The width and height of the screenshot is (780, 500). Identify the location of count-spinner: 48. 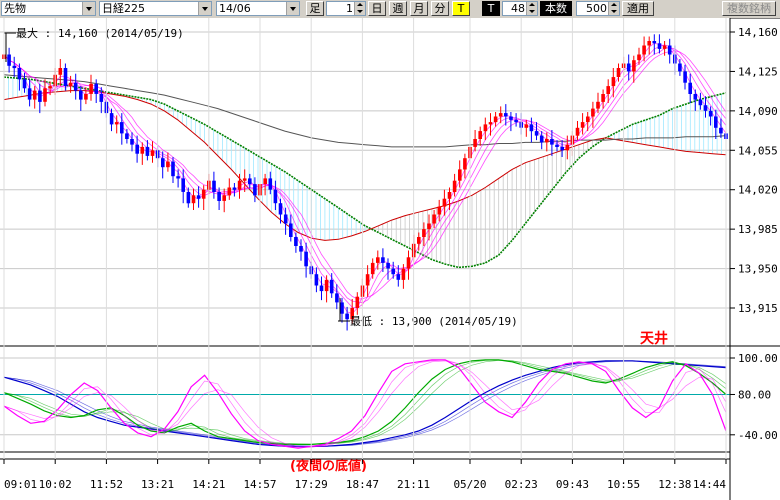
(520, 8).